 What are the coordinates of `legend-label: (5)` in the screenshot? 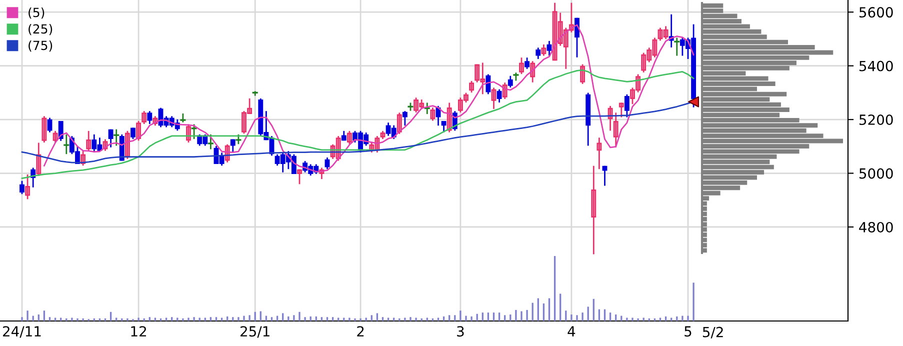 It's located at (36, 13).